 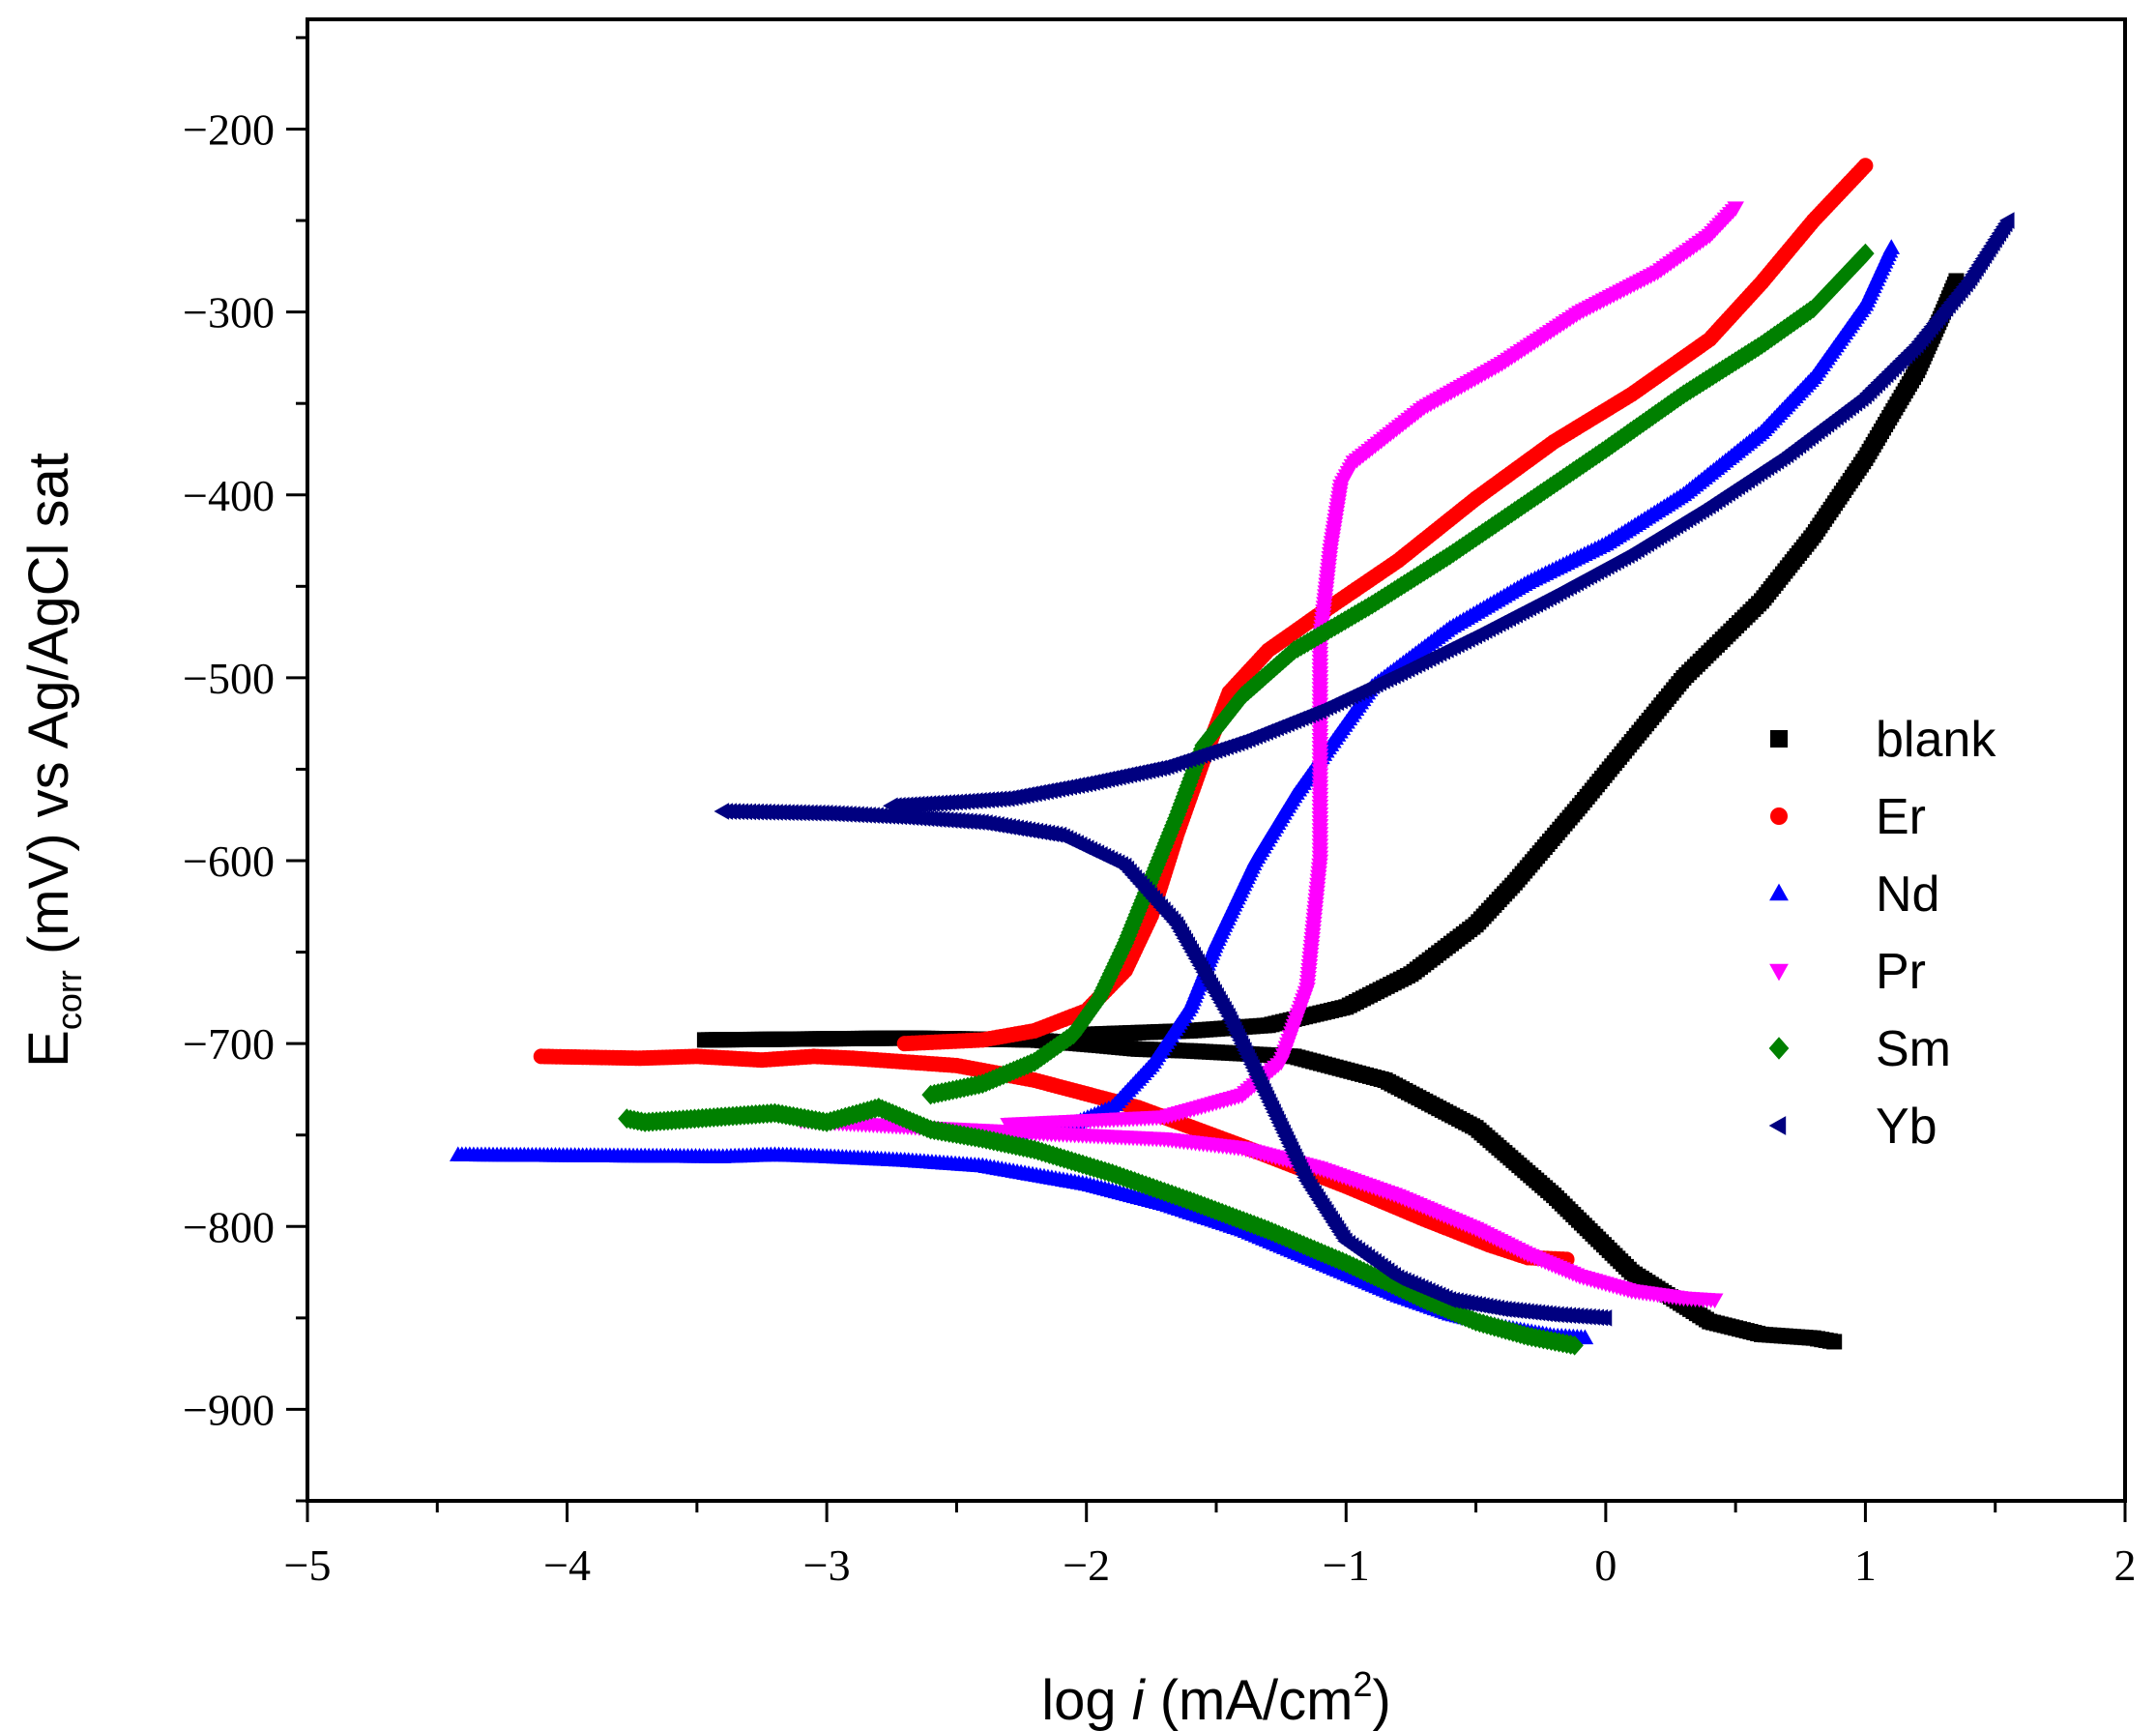 What do you see at coordinates (1901, 972) in the screenshot?
I see `legend-label-pr: Pr` at bounding box center [1901, 972].